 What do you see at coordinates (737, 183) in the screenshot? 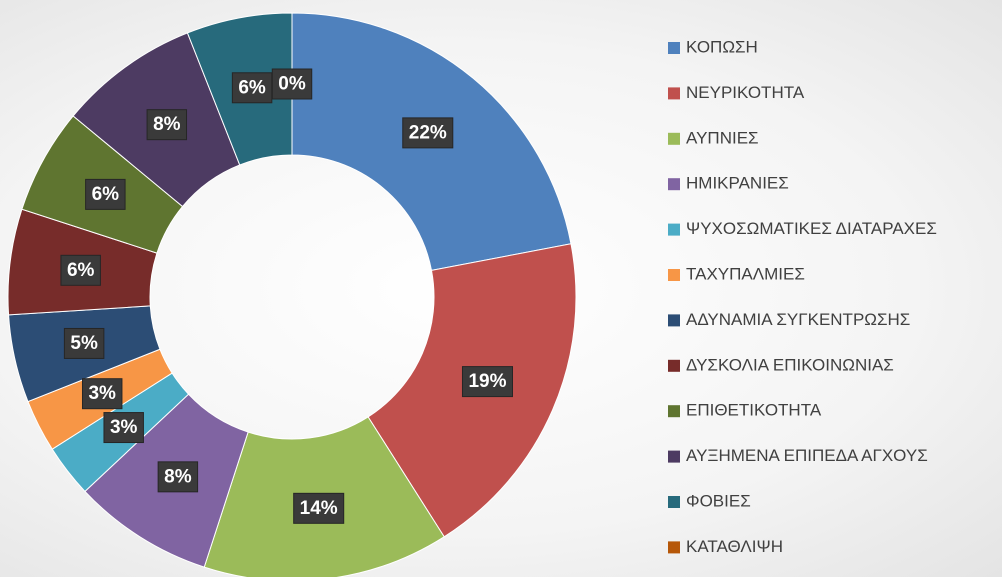
I see `legend-label: ΗΜΙΚΡΑΝΙΕΣ` at bounding box center [737, 183].